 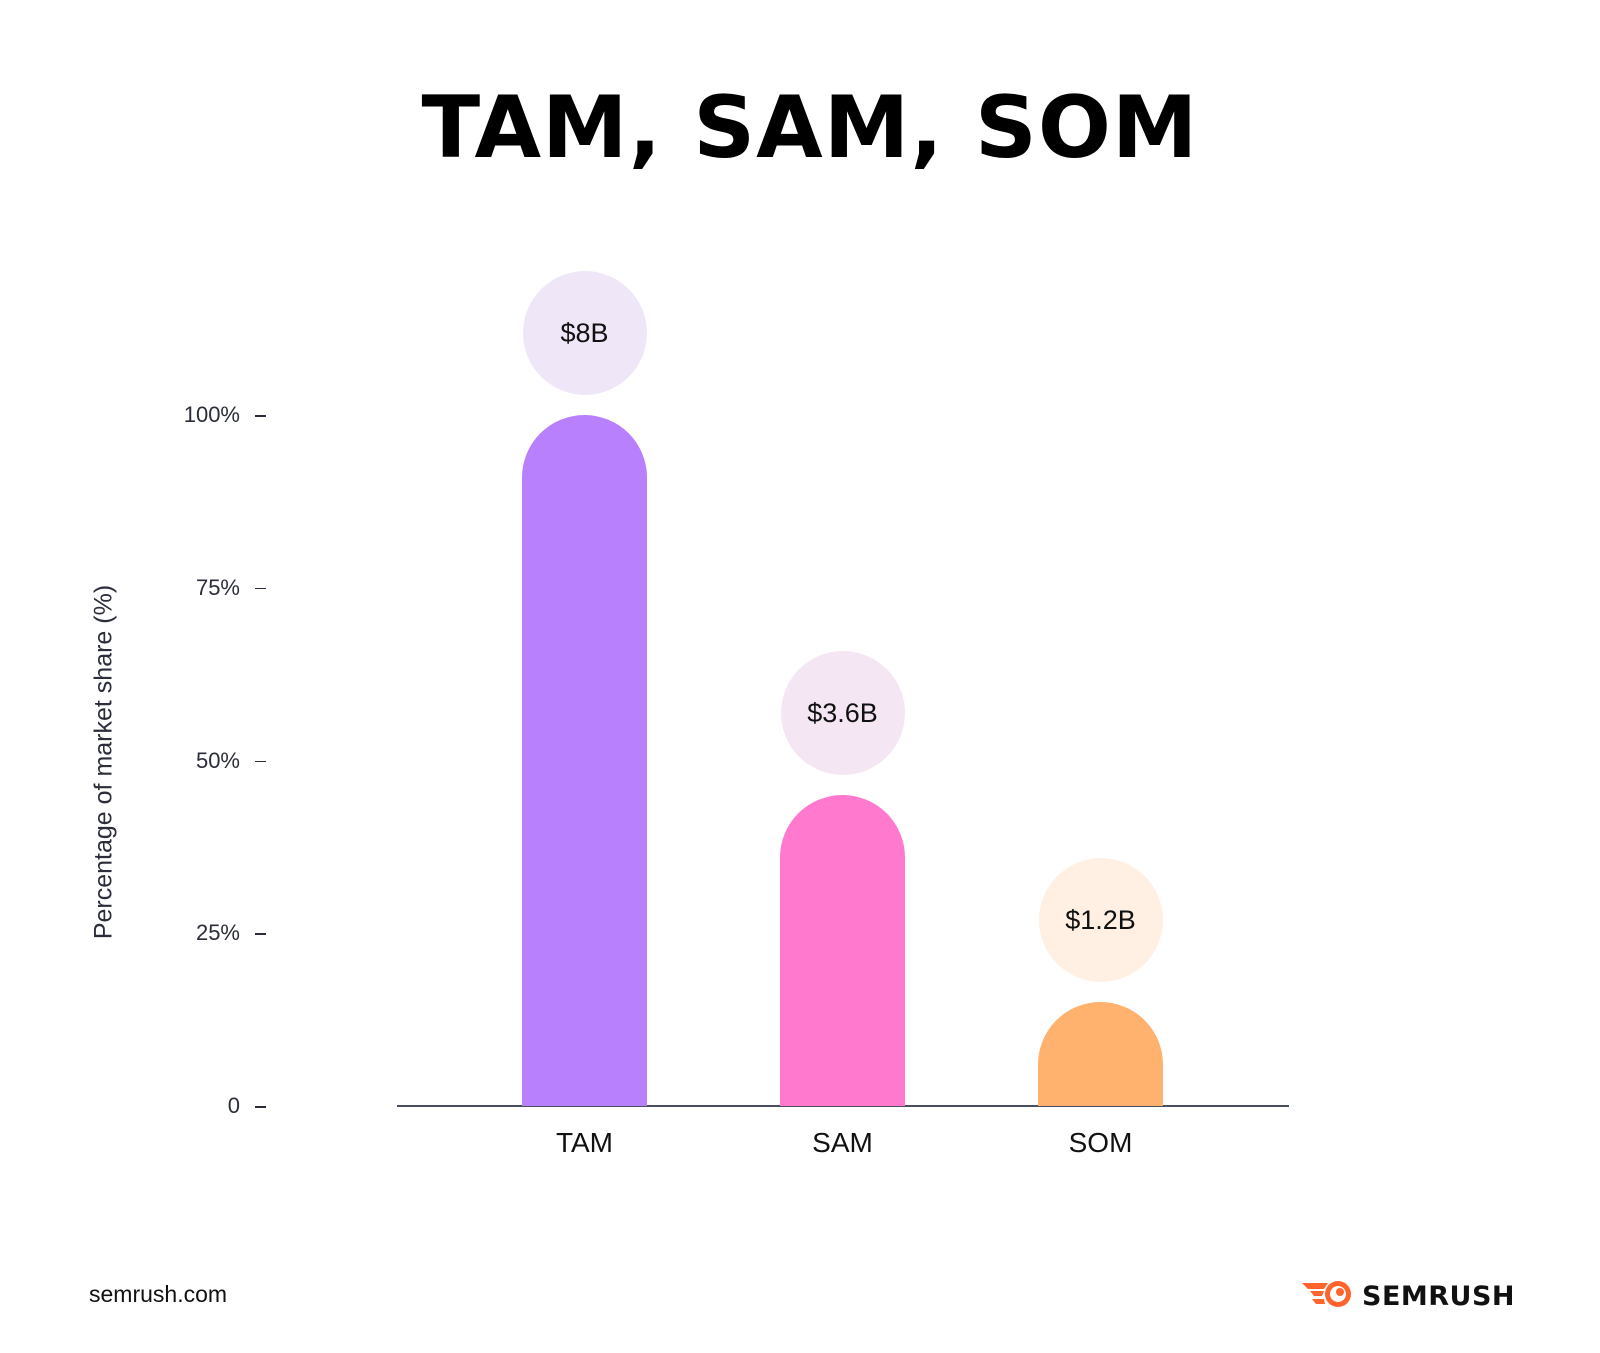 I want to click on chart-title: TAM, SAM, SOM, so click(x=810, y=128).